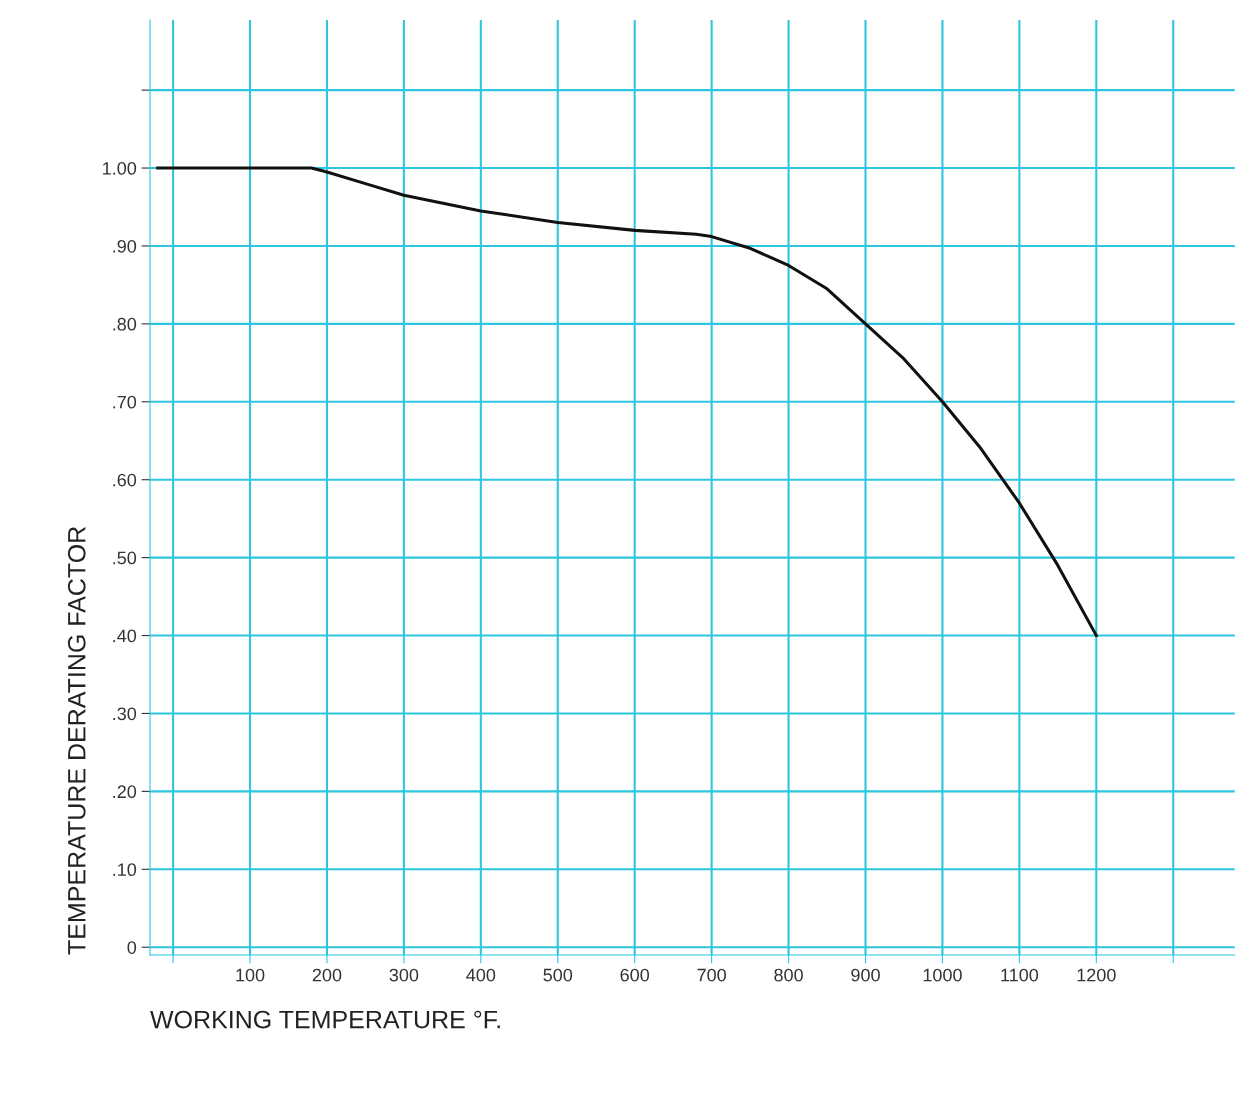  I want to click on x-tick-label: 500, so click(558, 975).